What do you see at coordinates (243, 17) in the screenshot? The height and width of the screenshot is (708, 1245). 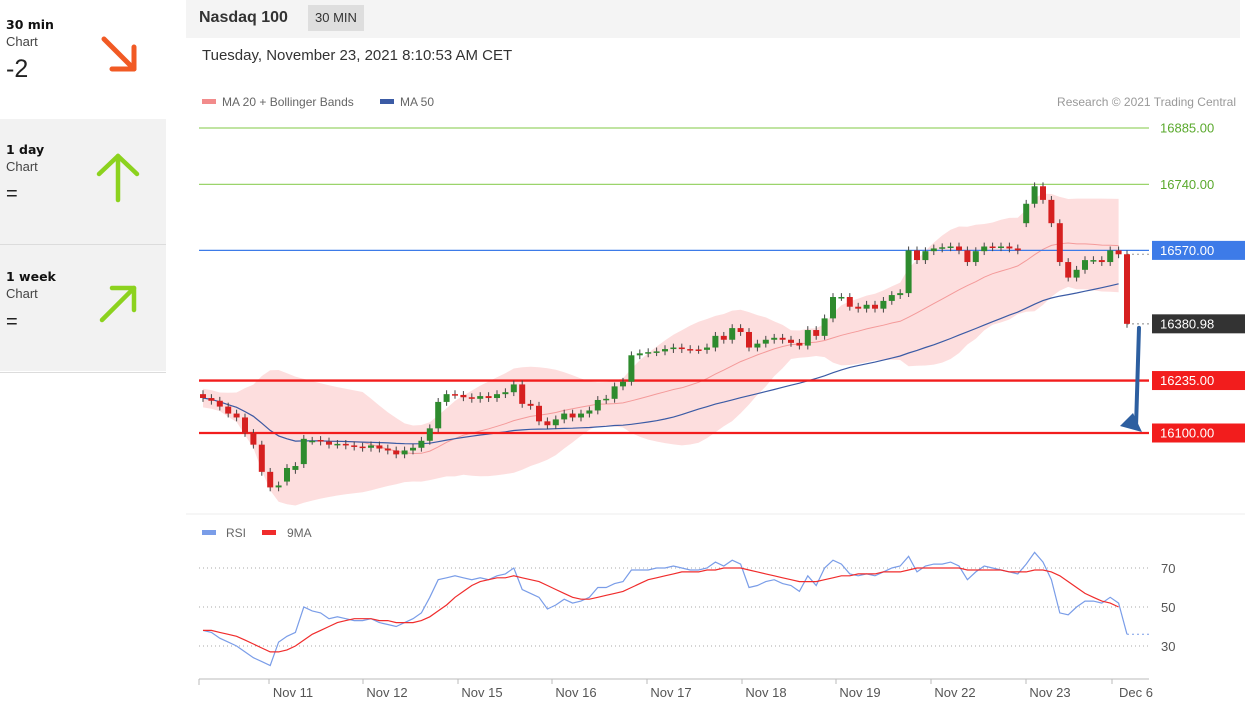 I see `instrument-title: Nasdaq 100` at bounding box center [243, 17].